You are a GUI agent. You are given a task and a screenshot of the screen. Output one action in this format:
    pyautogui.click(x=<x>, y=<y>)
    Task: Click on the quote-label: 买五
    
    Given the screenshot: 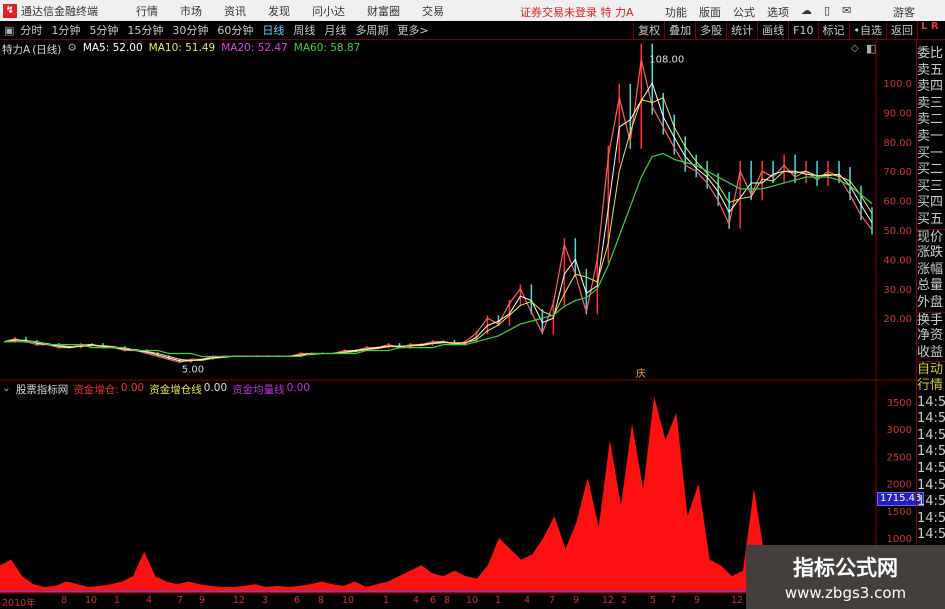 What is the action you would take?
    pyautogui.click(x=930, y=219)
    